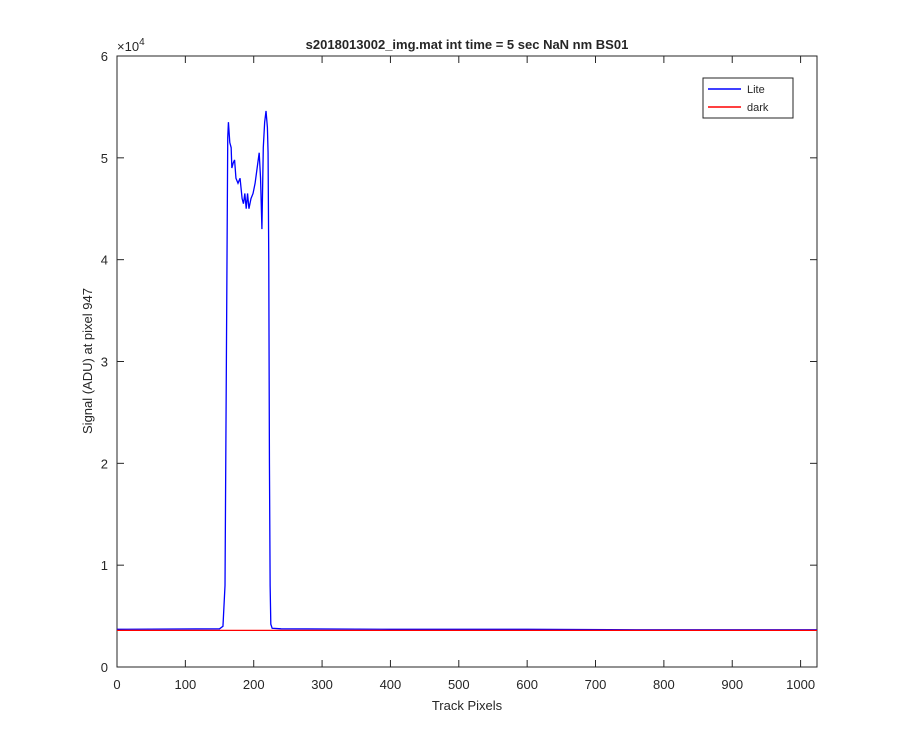 The width and height of the screenshot is (900, 750). Describe the element at coordinates (391, 684) in the screenshot. I see `x-tick-label: 400` at that location.